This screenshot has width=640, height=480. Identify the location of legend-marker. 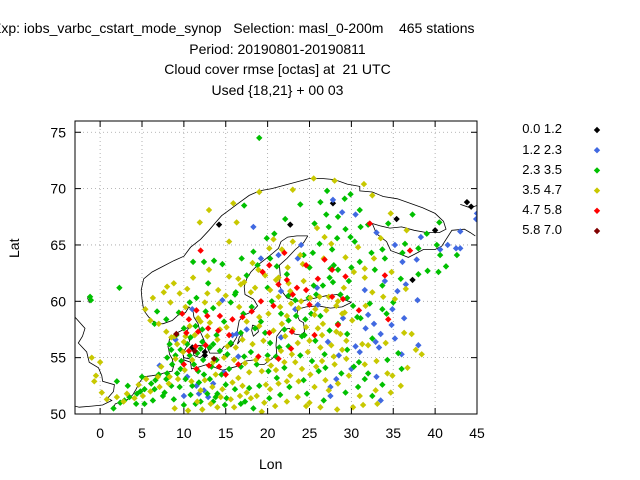
(597, 150).